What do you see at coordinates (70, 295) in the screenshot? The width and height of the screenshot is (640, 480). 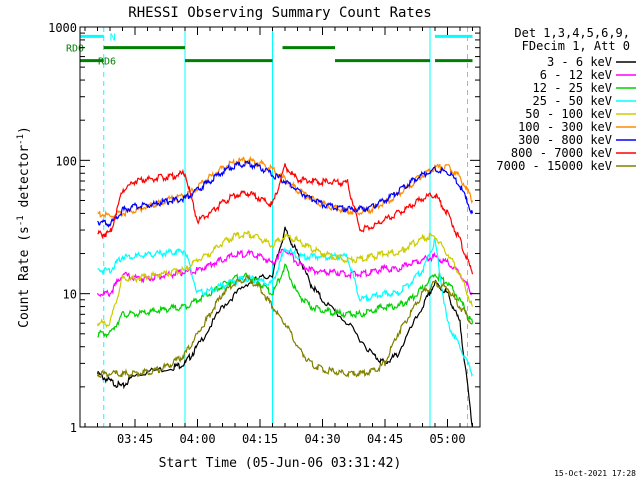 I see `y-tick-label-2: 10` at bounding box center [70, 295].